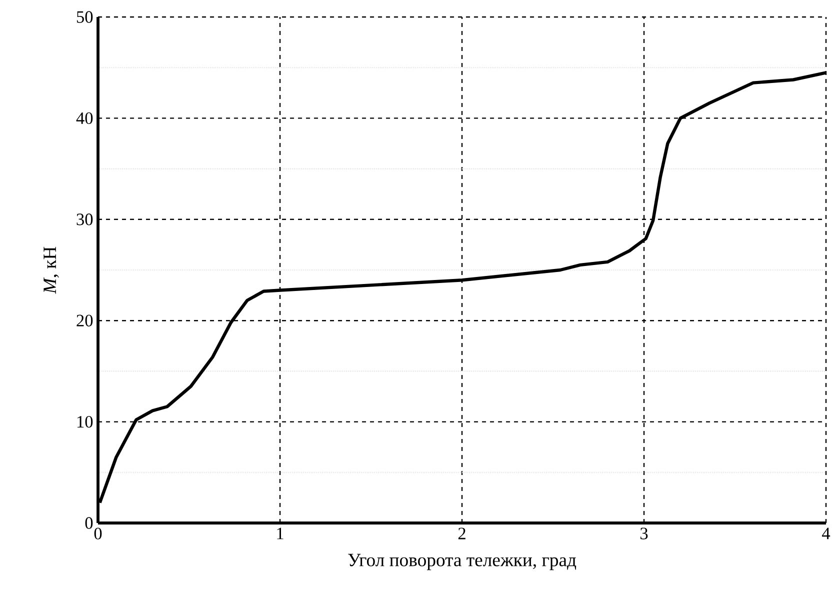 The width and height of the screenshot is (834, 601). Describe the element at coordinates (89, 523) in the screenshot. I see `y-tick-label: 0` at that location.